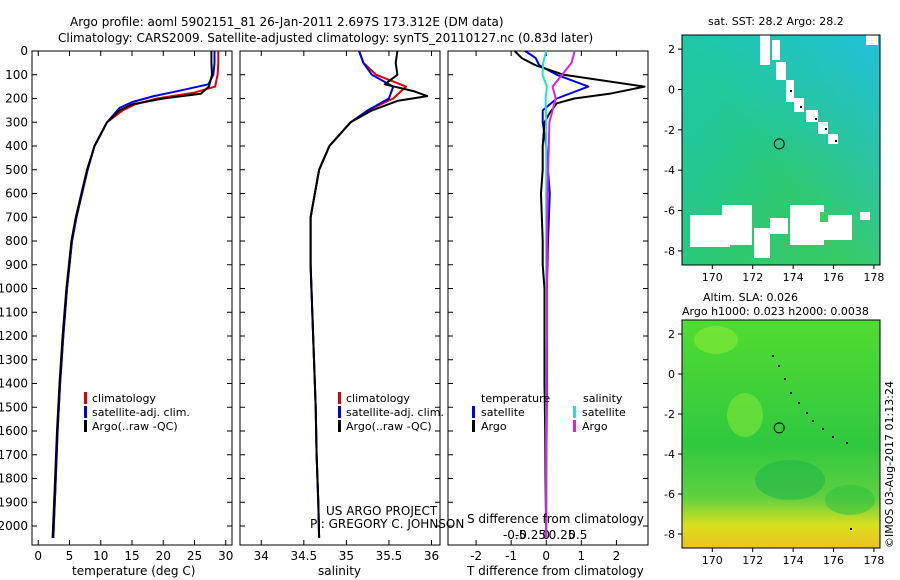 The height and width of the screenshot is (580, 900). Describe the element at coordinates (14, 479) in the screenshot. I see `ytick-label: 1800` at that location.